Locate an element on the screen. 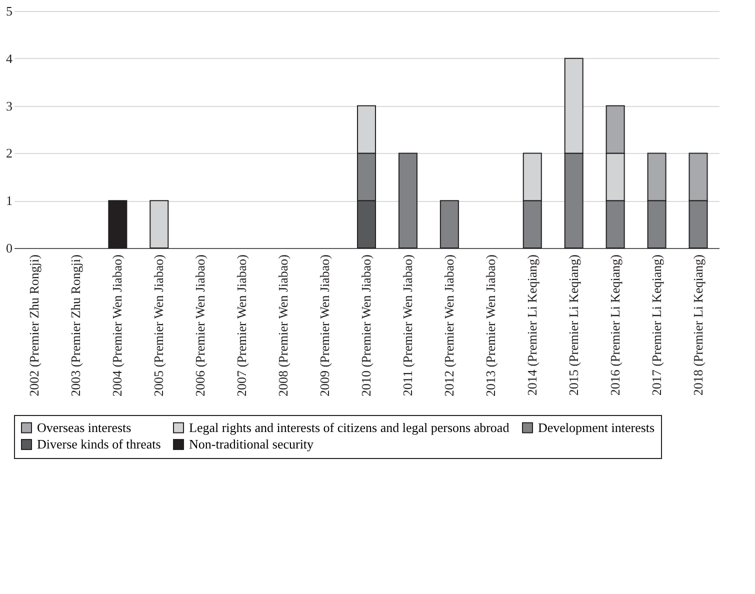 The height and width of the screenshot is (594, 755). y-tick-label: 3 is located at coordinates (9, 106).